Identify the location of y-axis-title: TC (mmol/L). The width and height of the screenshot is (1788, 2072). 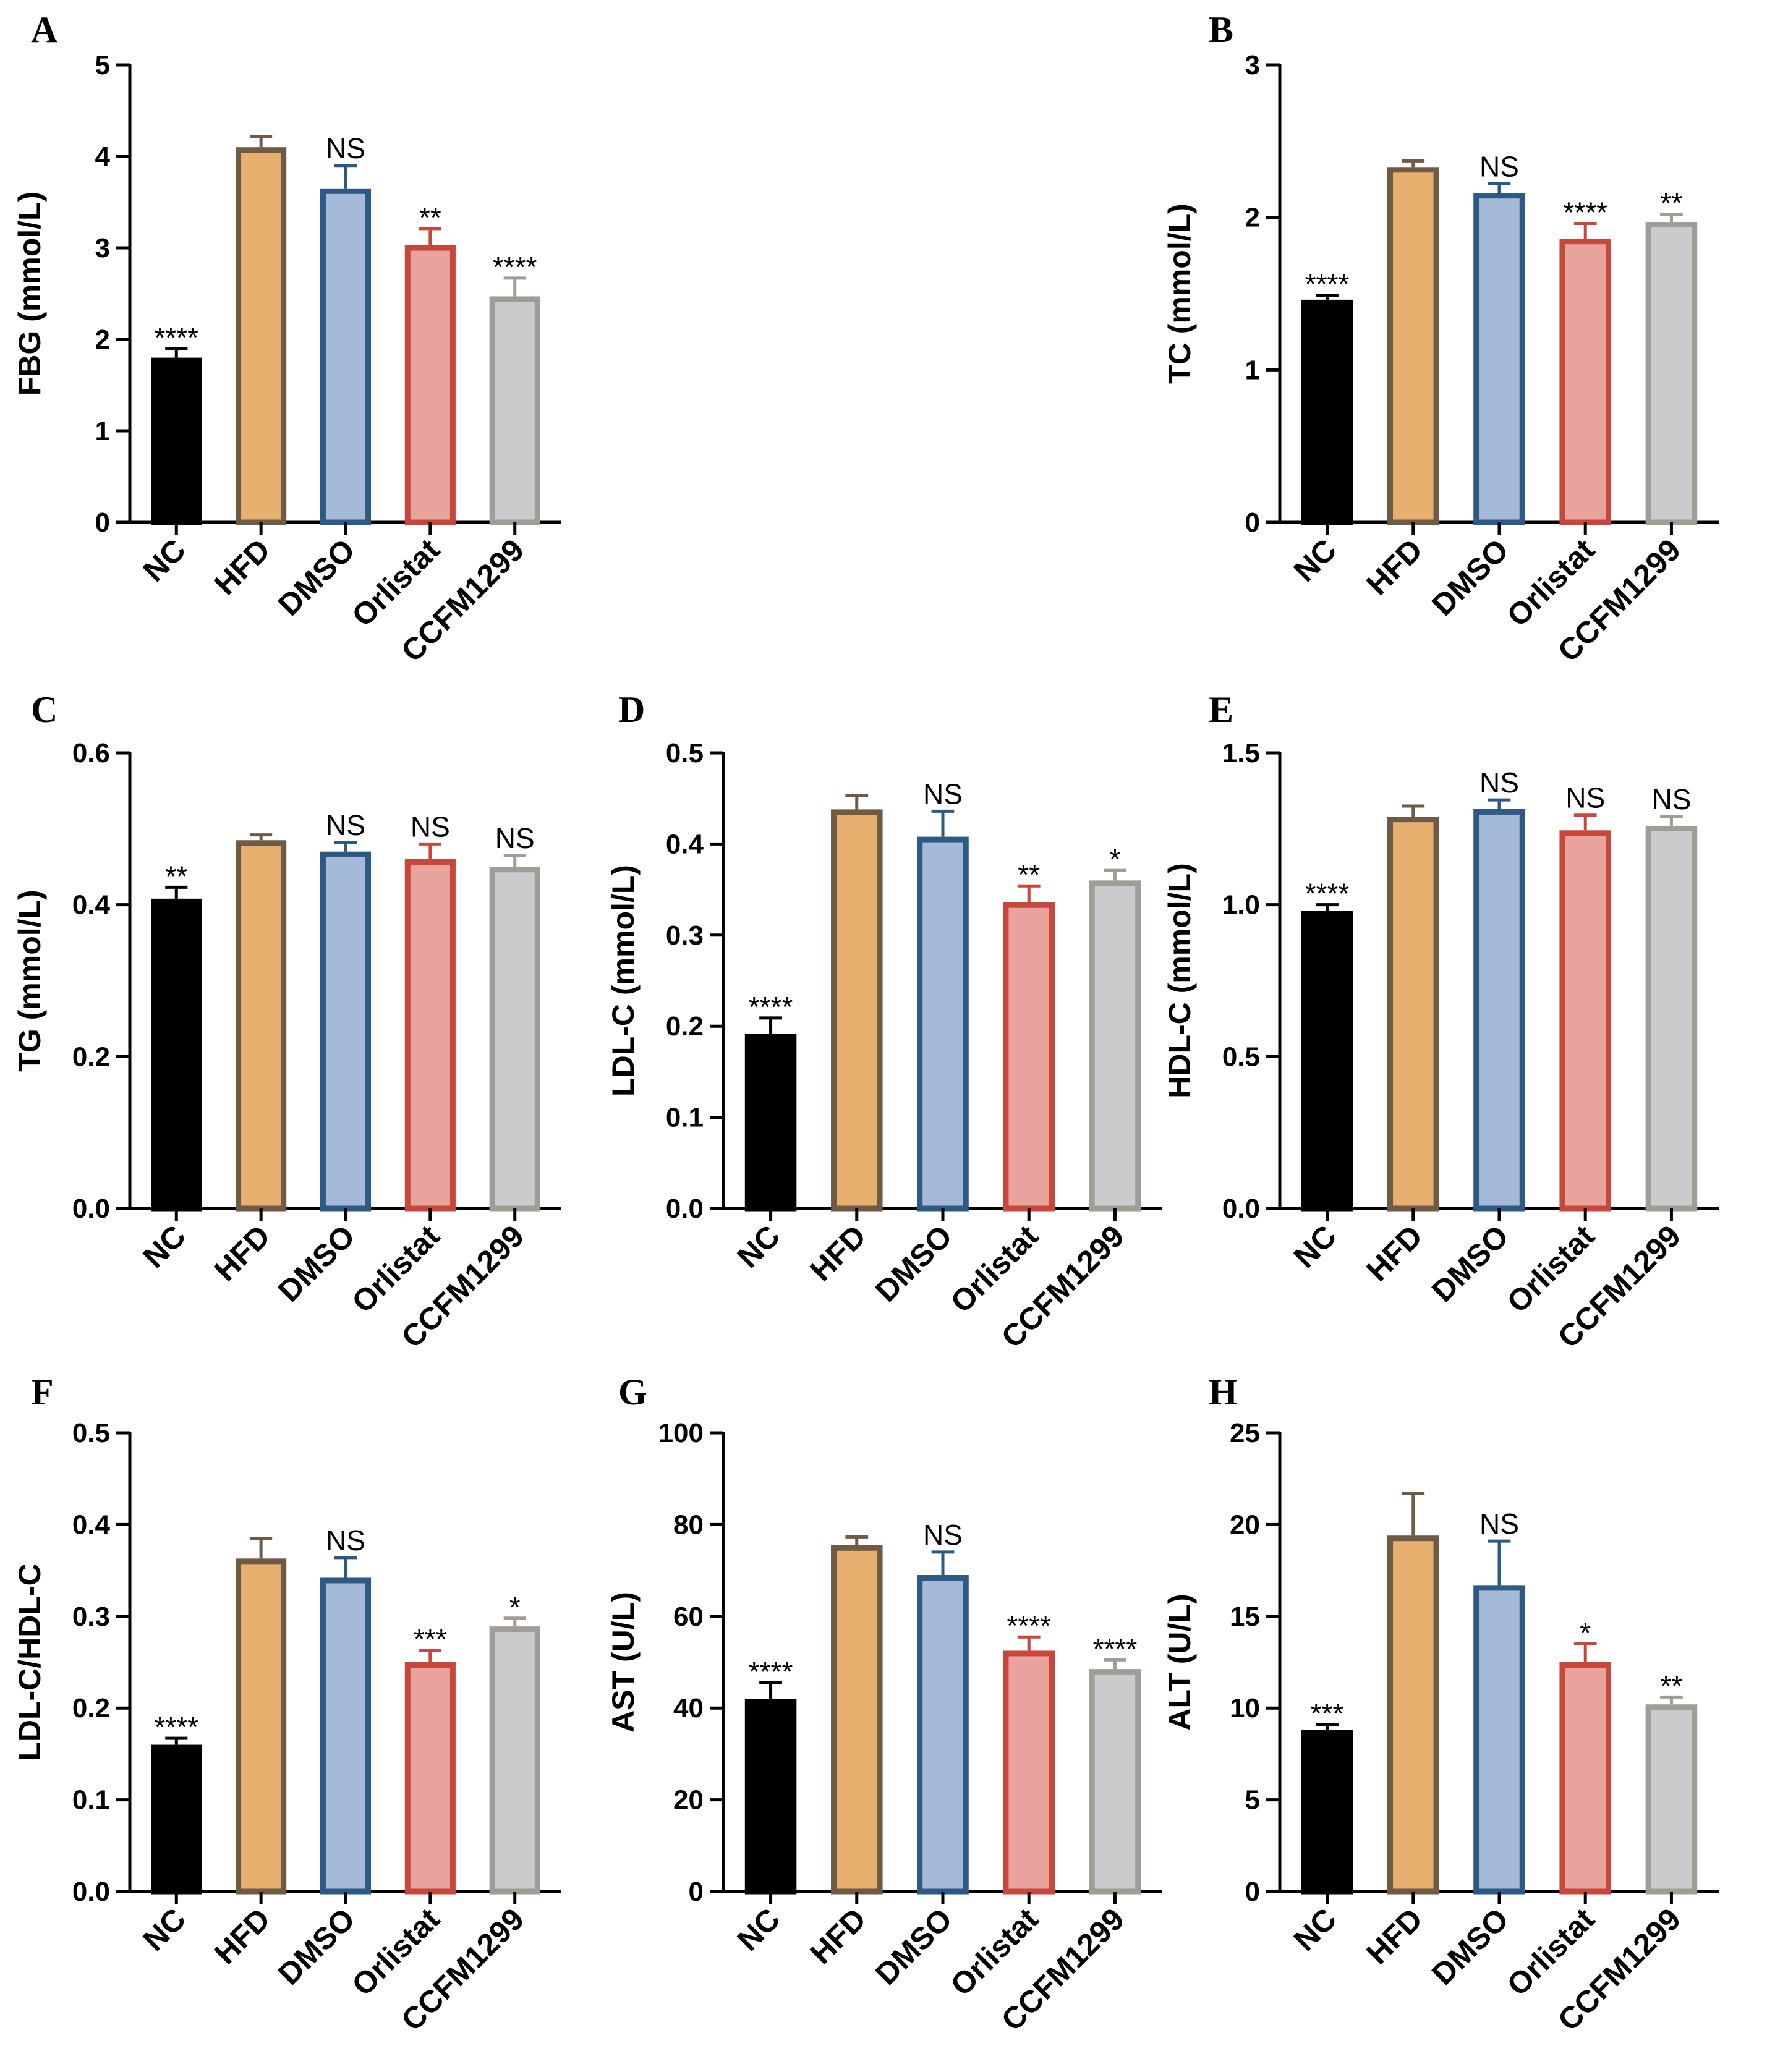
(1179, 293).